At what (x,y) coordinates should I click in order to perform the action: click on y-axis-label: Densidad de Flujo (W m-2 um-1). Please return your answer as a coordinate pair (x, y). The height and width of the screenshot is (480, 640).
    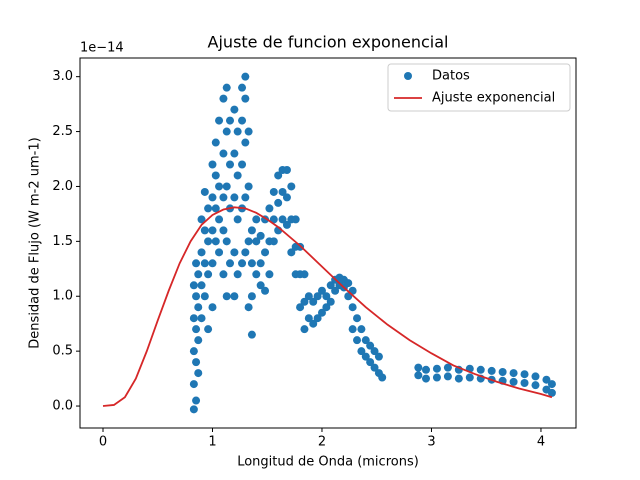
    Looking at the image, I should click on (35, 242).